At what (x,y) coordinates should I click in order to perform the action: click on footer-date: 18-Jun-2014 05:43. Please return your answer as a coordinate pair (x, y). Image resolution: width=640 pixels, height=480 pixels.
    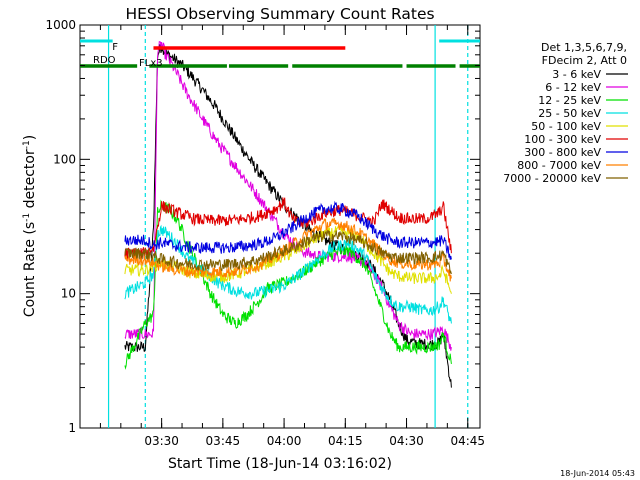
    Looking at the image, I should click on (597, 473).